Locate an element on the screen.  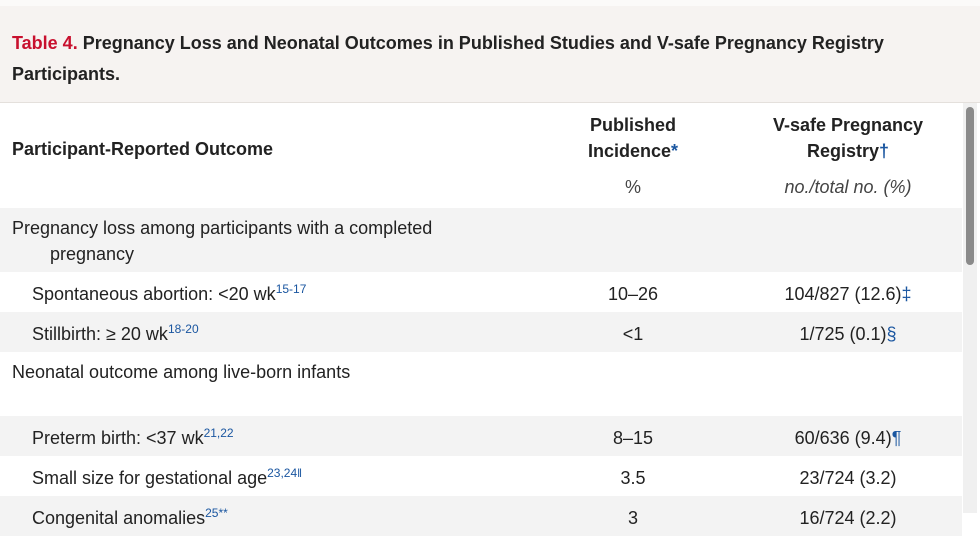
vsafe-value: 16/724 (2.2) is located at coordinates (848, 518).